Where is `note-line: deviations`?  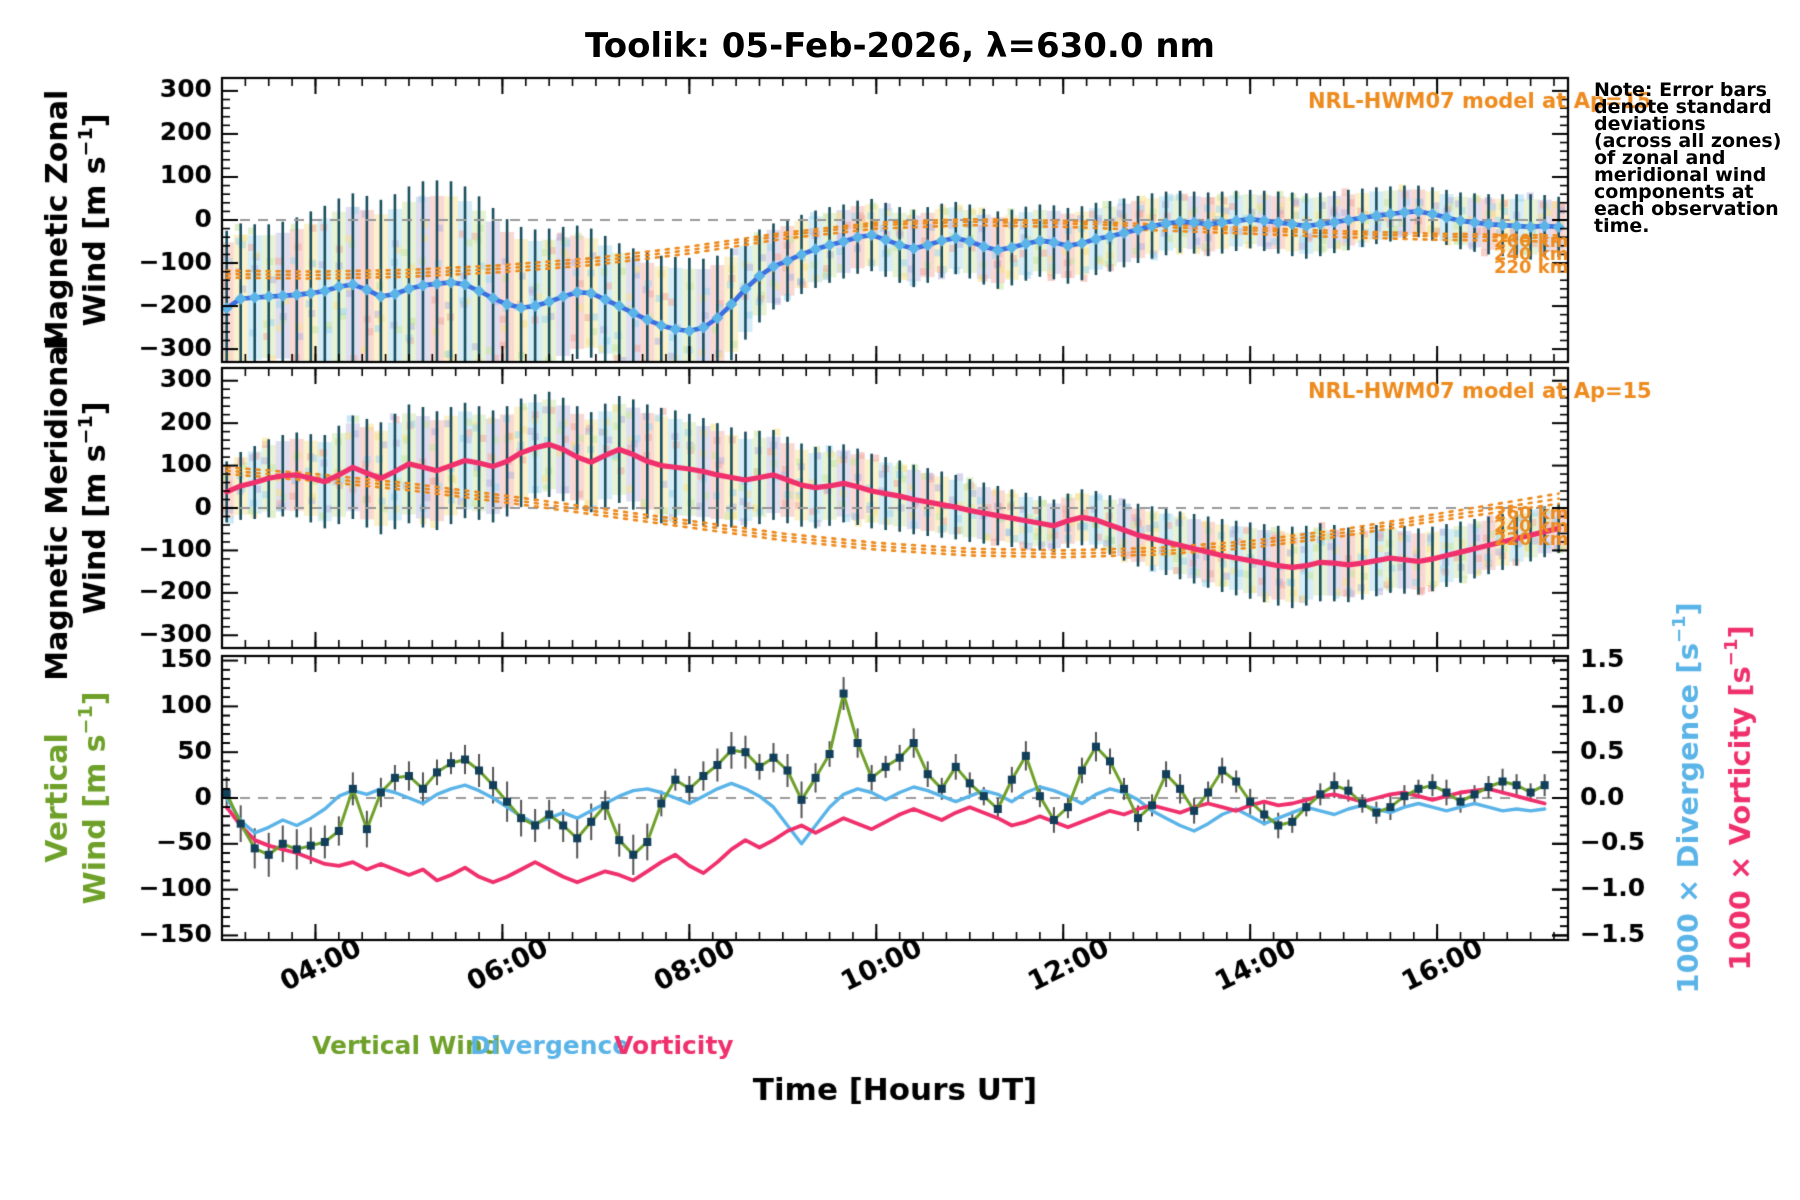
note-line: deviations is located at coordinates (1650, 124).